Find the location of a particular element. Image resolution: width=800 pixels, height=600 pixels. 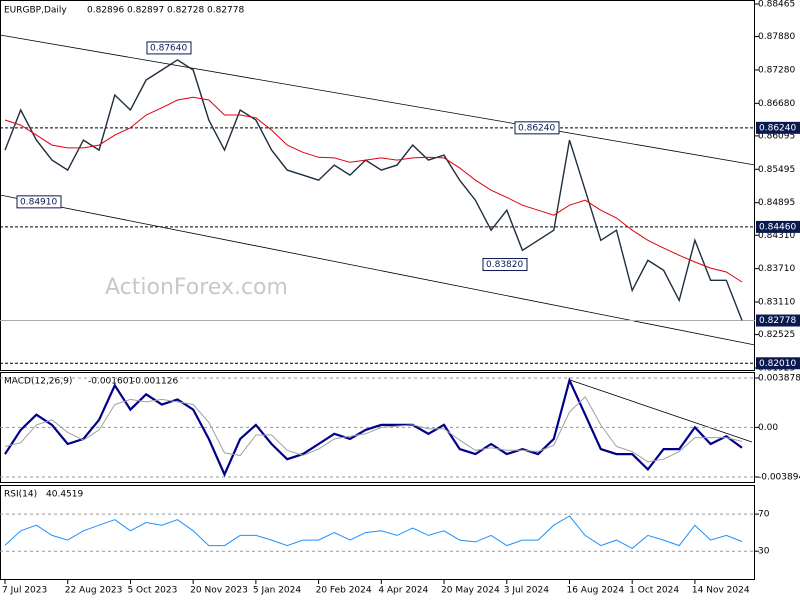

annotation-label: 0.83820 is located at coordinates (504, 265).